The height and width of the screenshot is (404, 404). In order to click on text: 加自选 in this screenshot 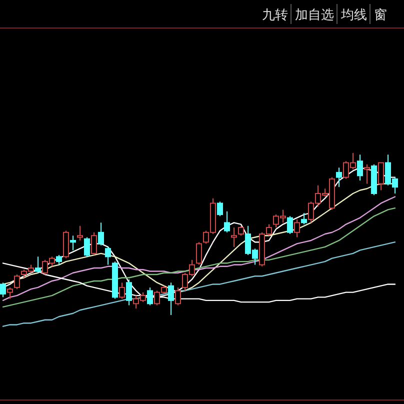, I will do `click(314, 15)`.